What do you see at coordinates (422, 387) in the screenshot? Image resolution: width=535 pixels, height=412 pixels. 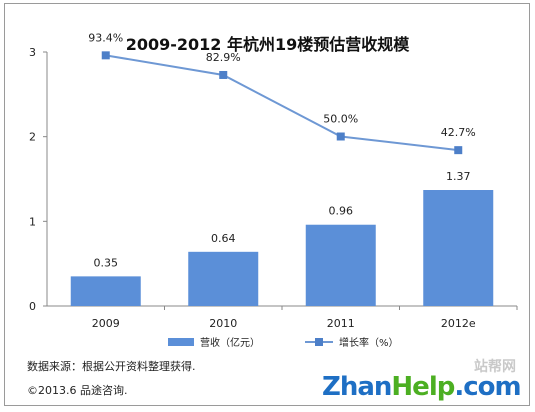 I see `watermark-text: ZhanHelp.com` at bounding box center [422, 387].